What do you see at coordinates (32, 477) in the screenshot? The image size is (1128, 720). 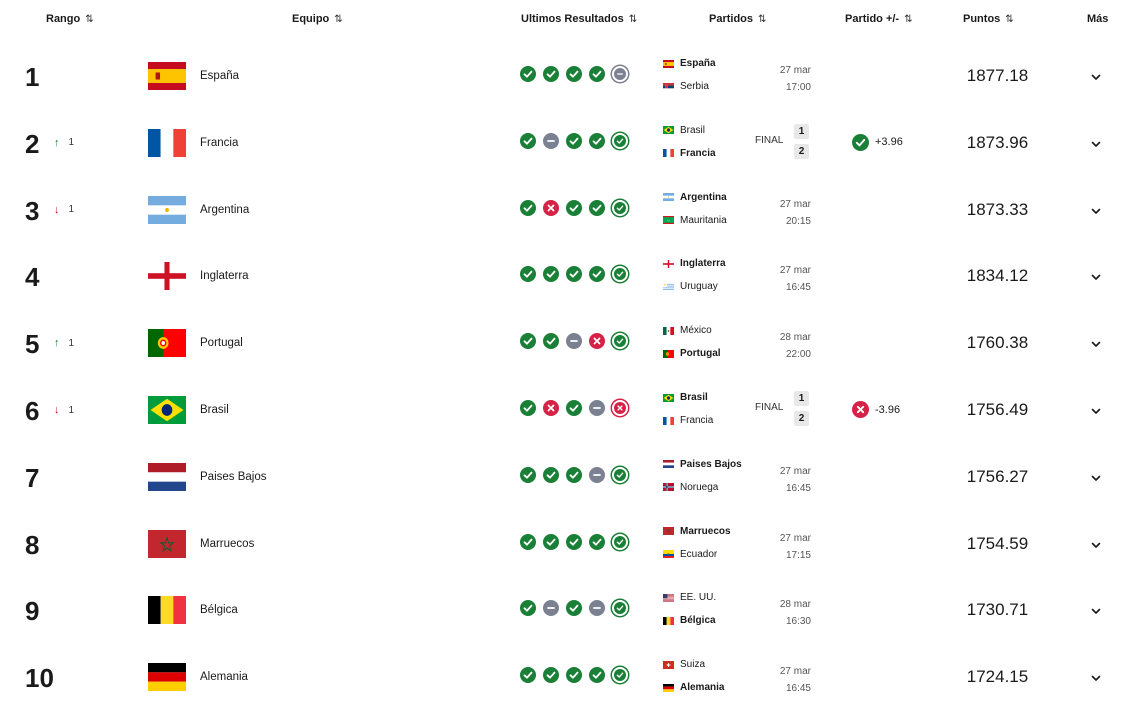 I see `rank-number: 7` at bounding box center [32, 477].